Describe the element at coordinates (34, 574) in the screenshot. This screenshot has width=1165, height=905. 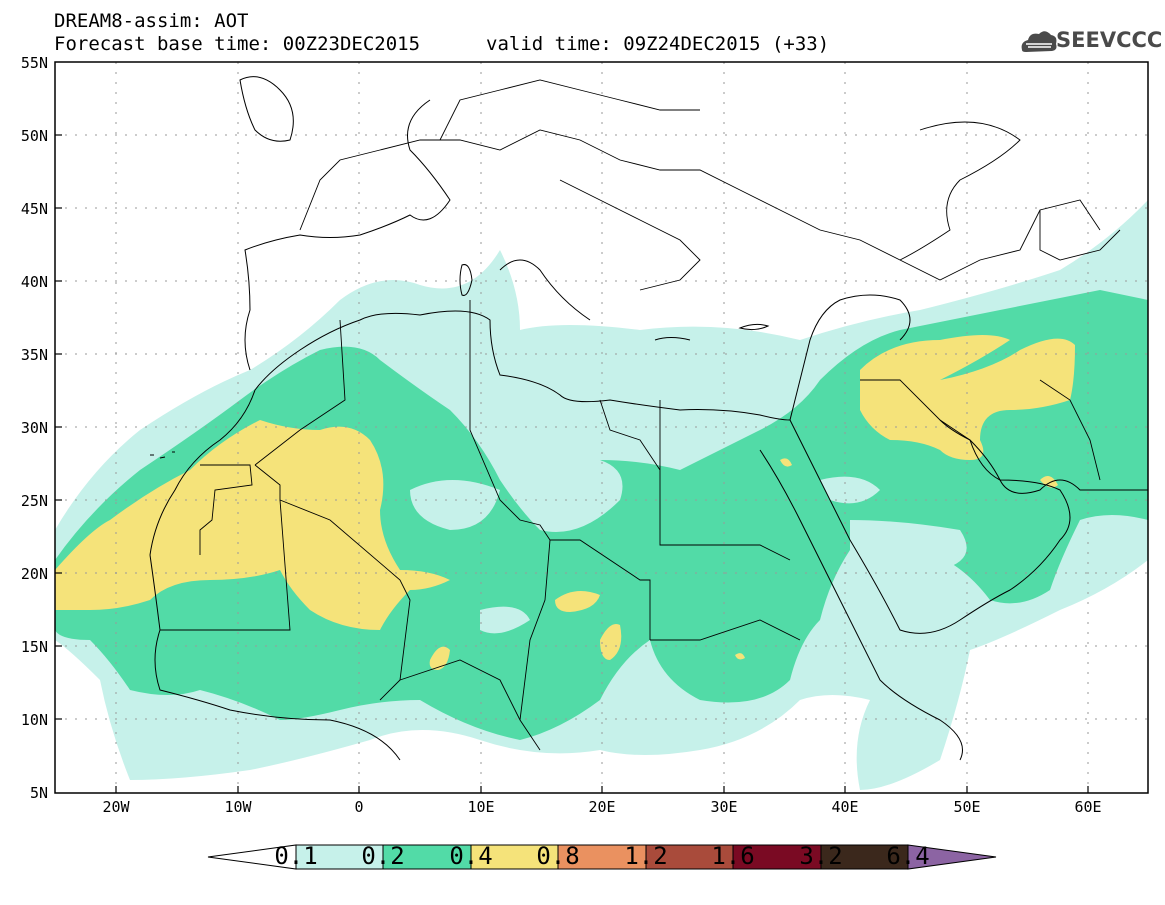
I see `lat-label: 20N` at that location.